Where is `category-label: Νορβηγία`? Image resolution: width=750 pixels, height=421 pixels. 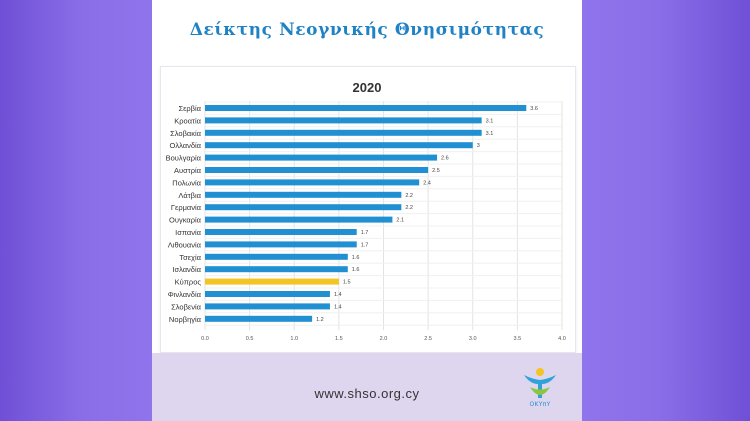
category-label: Νορβηγία is located at coordinates (185, 319).